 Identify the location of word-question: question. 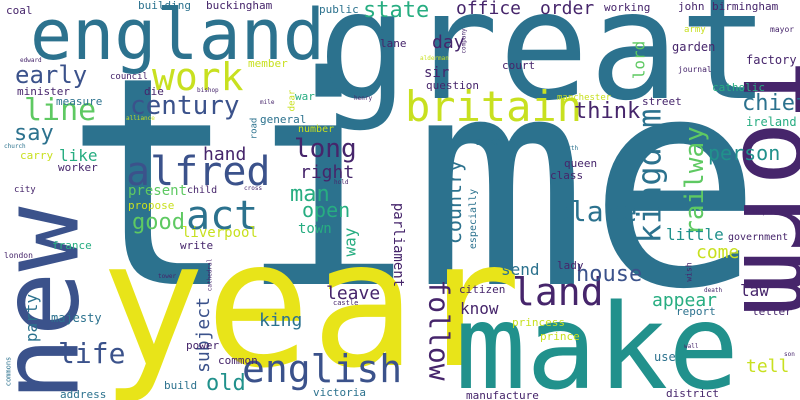
(452, 85).